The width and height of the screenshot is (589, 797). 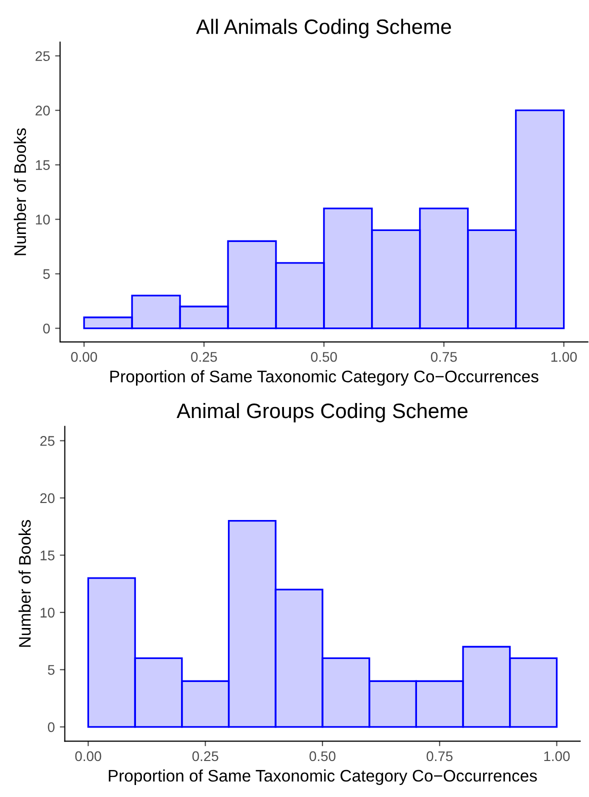 I want to click on chart-title: All Animals Coding Scheme, so click(x=323, y=28).